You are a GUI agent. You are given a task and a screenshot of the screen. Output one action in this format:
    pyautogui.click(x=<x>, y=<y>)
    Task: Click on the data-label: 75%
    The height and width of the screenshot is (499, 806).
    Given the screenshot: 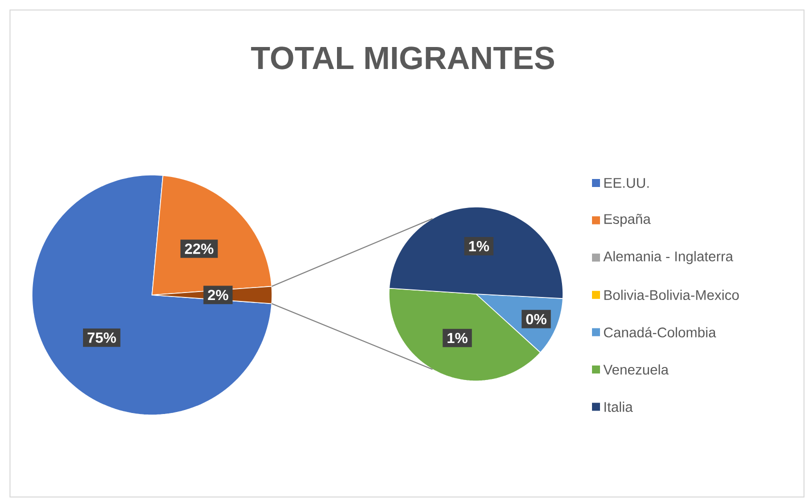 What is the action you would take?
    pyautogui.click(x=102, y=337)
    